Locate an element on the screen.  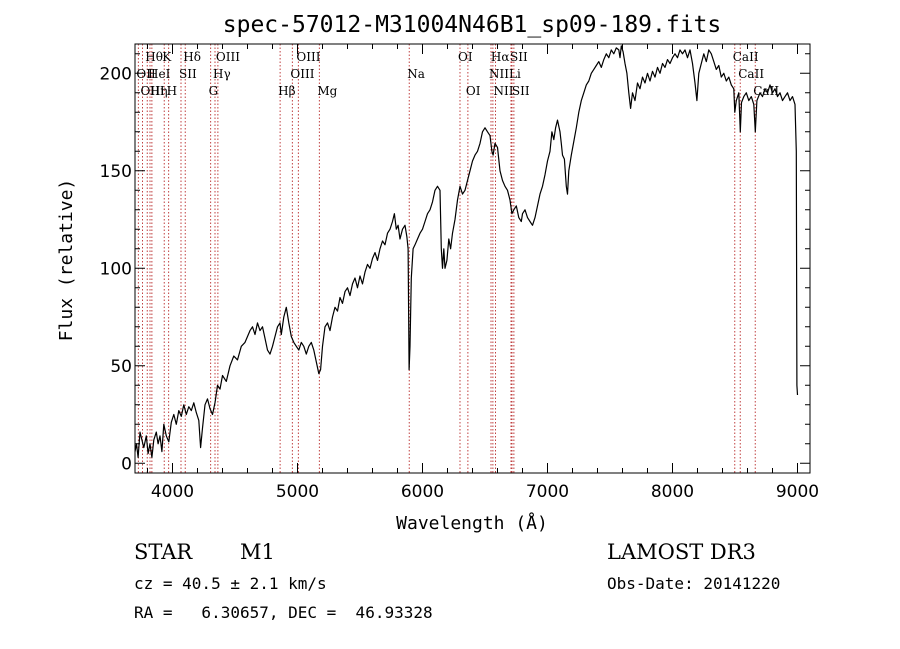
y-axis-label: Flux (relative) is located at coordinates (66, 260).